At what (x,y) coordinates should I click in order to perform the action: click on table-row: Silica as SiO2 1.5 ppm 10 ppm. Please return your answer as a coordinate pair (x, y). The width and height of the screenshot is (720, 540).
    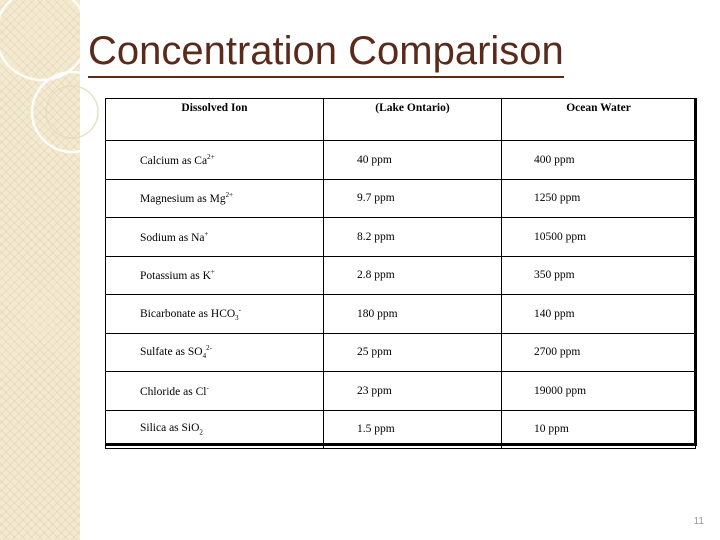
    Looking at the image, I should click on (400, 429).